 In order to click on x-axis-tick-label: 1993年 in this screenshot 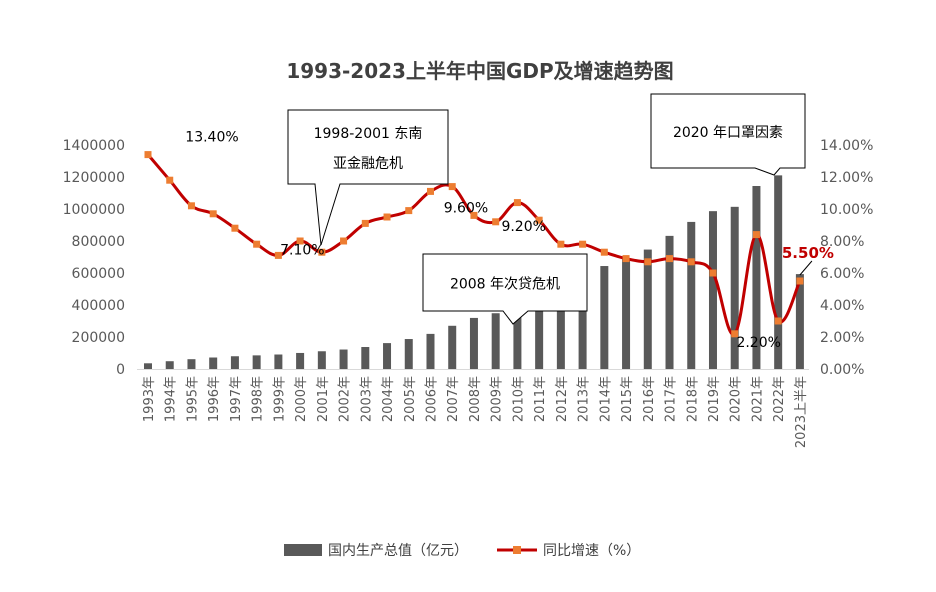, I will do `click(149, 399)`.